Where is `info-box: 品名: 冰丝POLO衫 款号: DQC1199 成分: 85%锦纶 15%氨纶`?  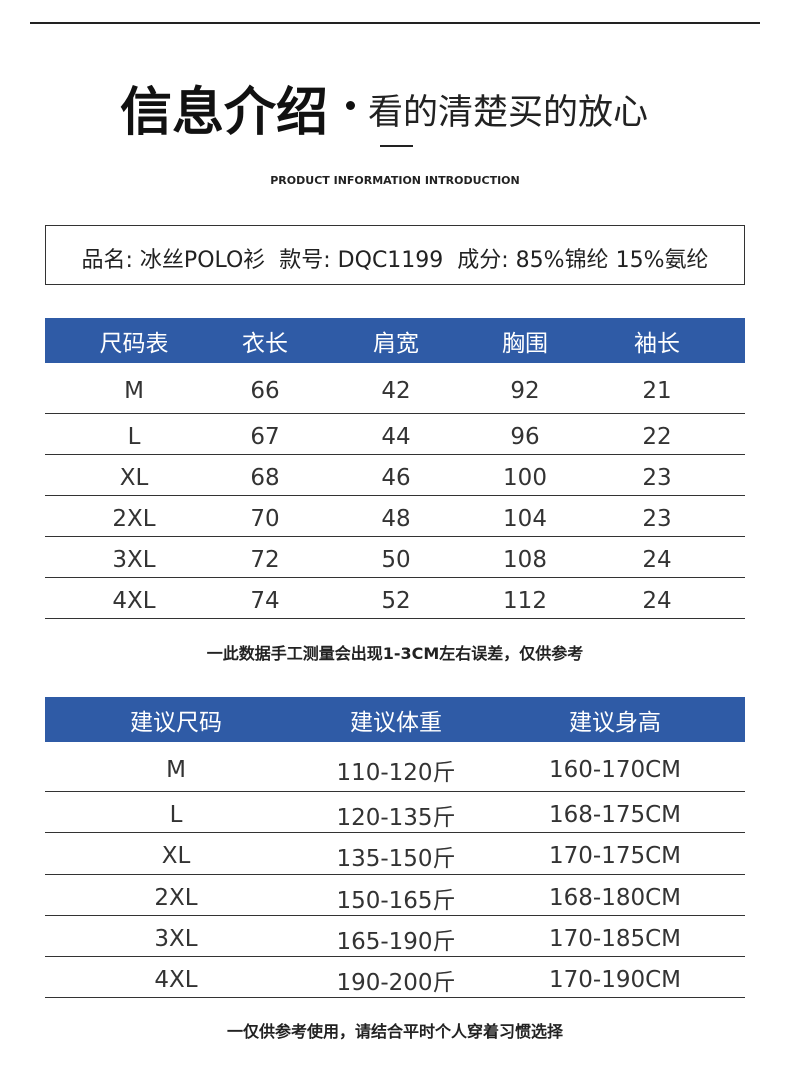 info-box: 品名: 冰丝POLO衫 款号: DQC1199 成分: 85%锦纶 15%氨纶 is located at coordinates (395, 255).